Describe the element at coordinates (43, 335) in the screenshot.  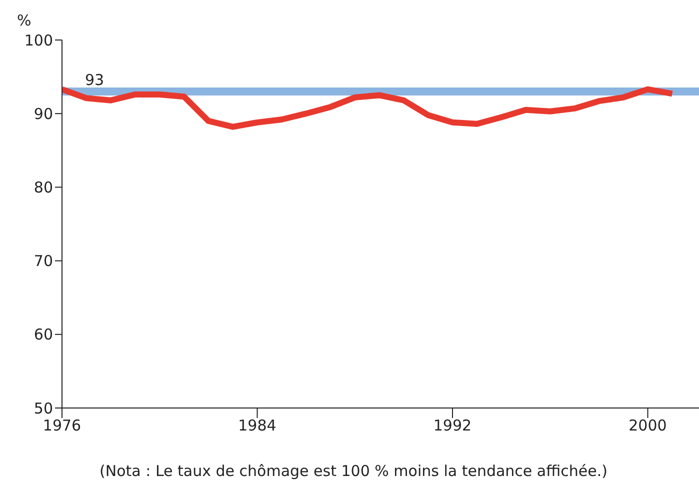
I see `y-tick-label: 60` at that location.